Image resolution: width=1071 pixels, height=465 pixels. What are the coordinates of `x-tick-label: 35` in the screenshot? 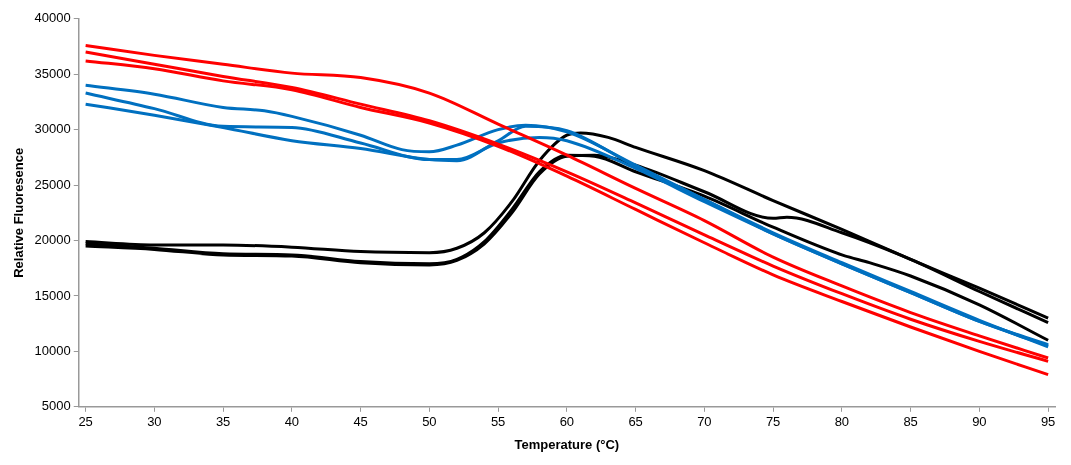 It's located at (223, 422).